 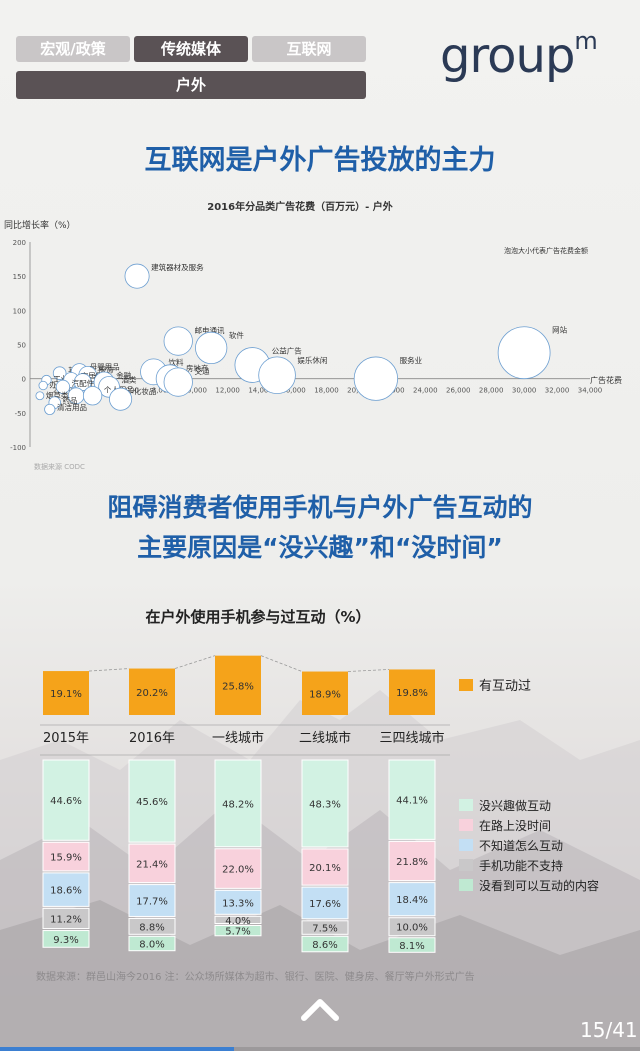 I want to click on legend-label-reason: 不知道怎么互动, so click(x=521, y=845).